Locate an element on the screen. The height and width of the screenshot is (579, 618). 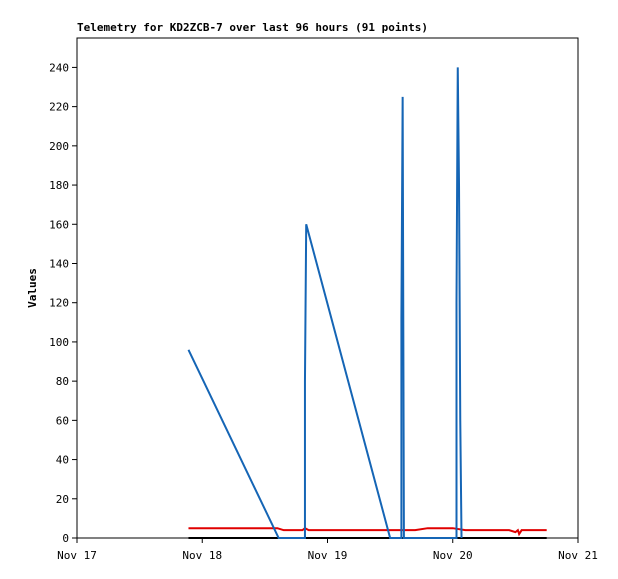
x-tick-label: Nov 20 is located at coordinates (453, 555).